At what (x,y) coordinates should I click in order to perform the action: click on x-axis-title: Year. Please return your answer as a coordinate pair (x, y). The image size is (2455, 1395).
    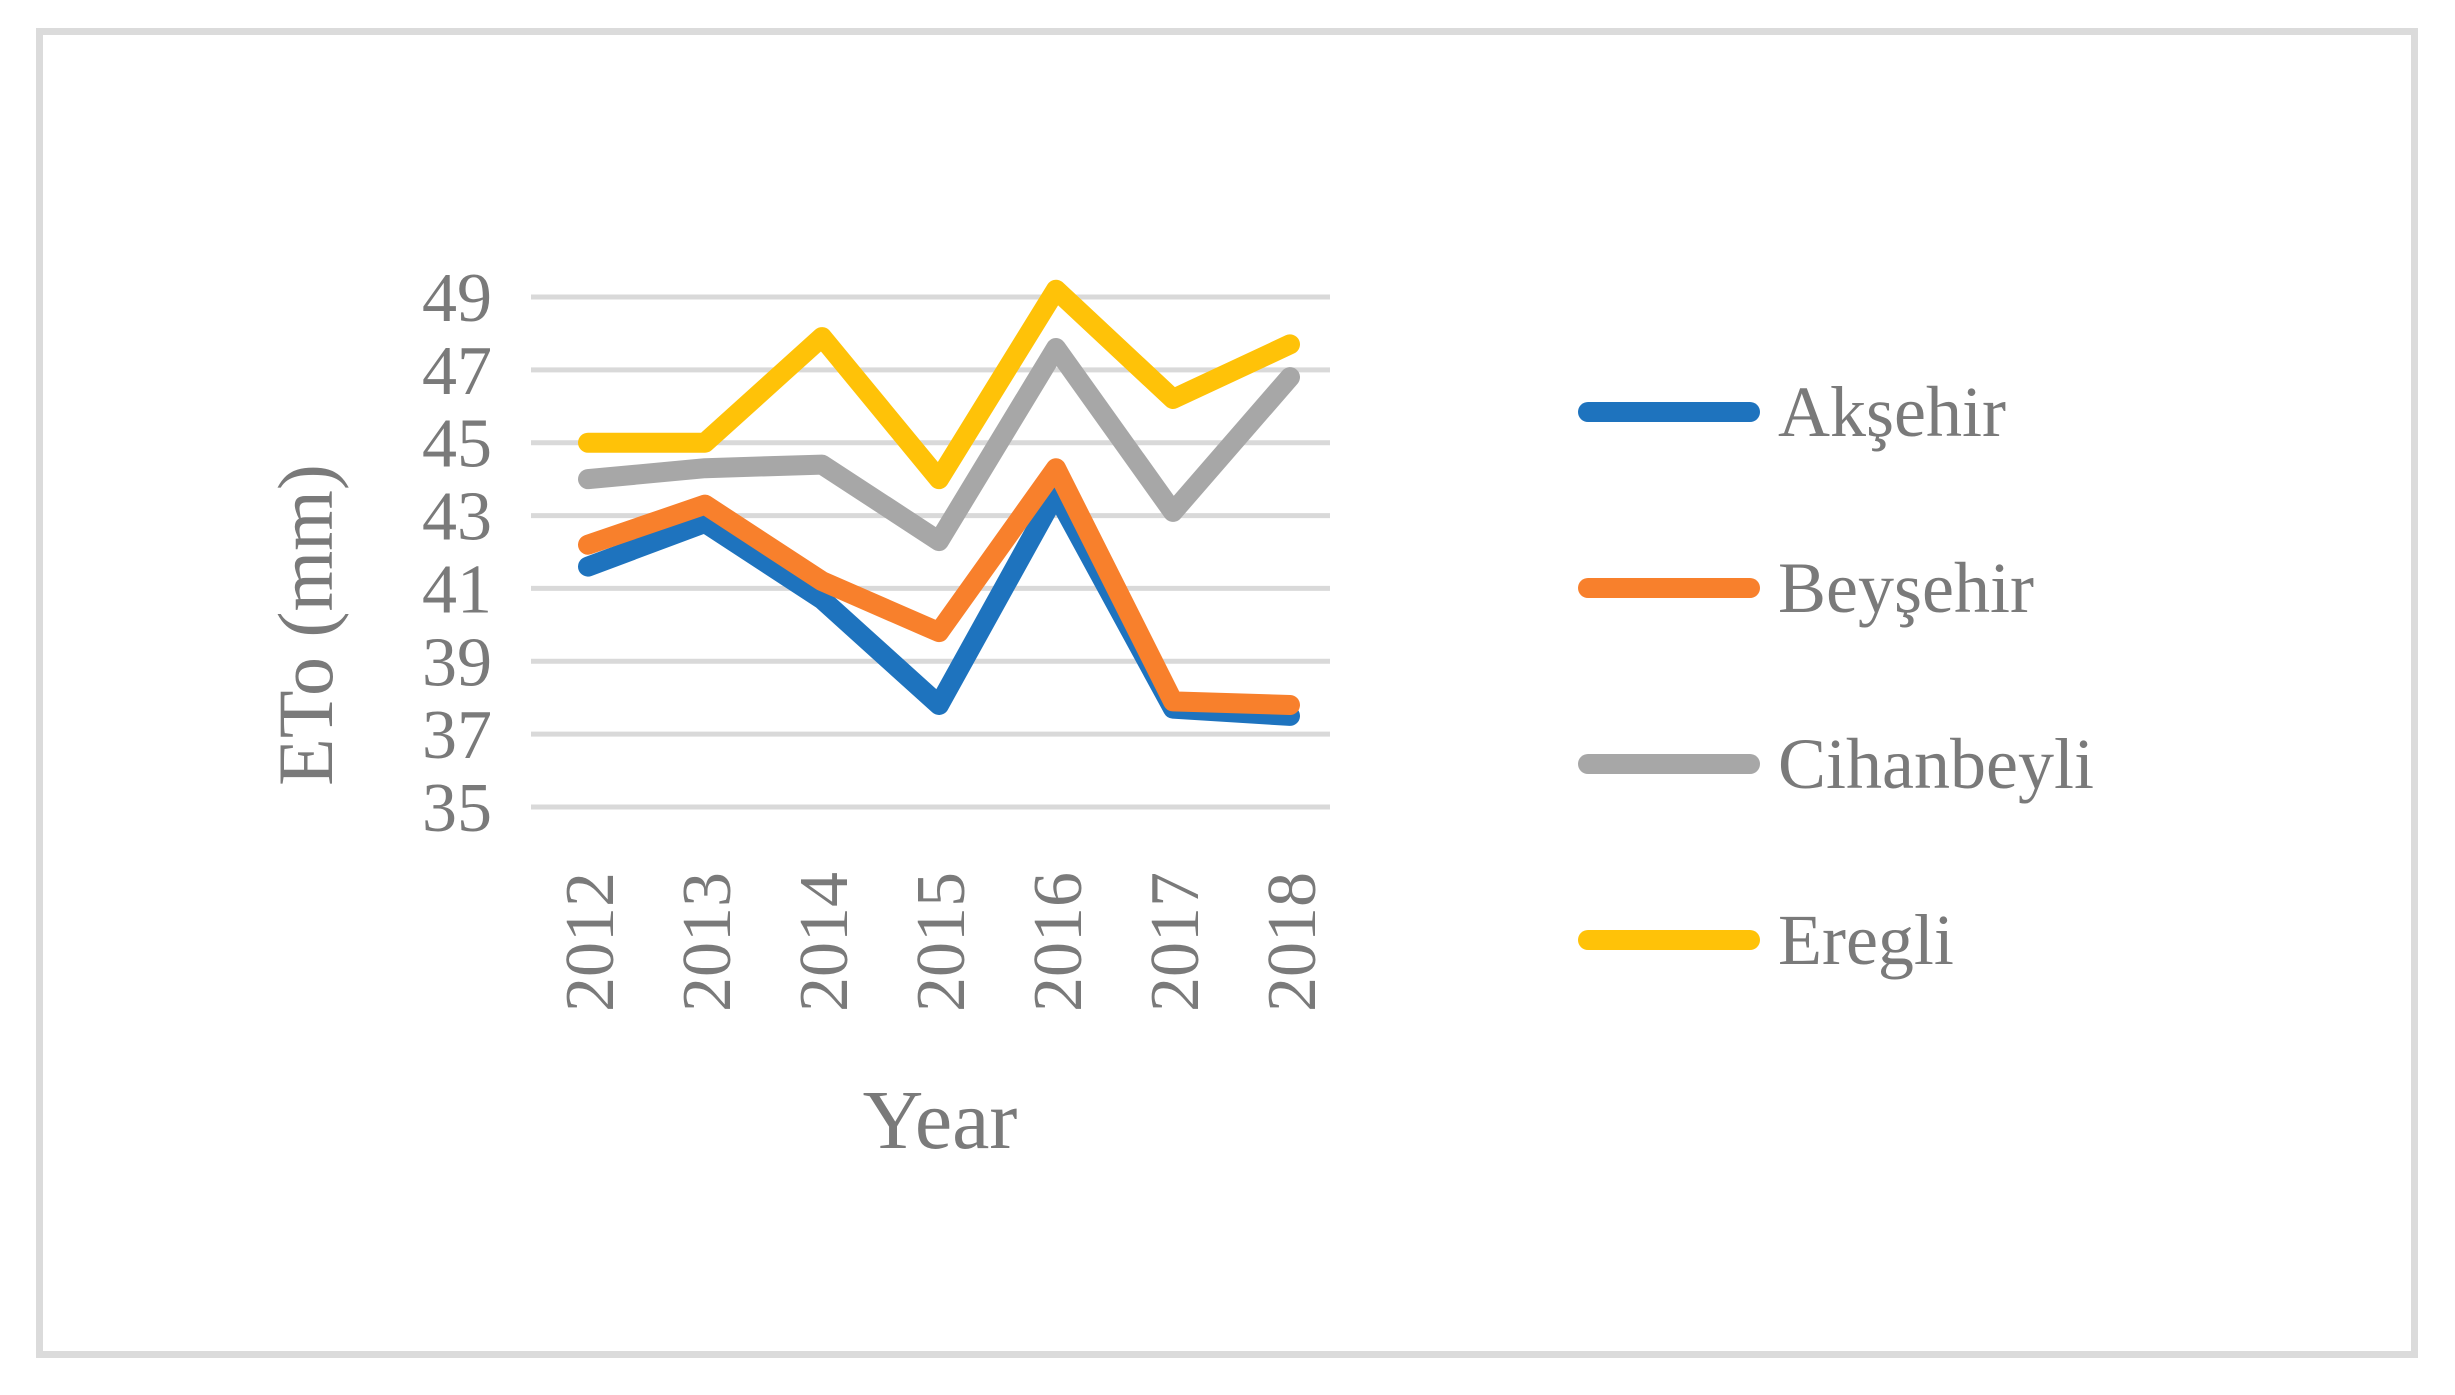
    Looking at the image, I should click on (940, 1120).